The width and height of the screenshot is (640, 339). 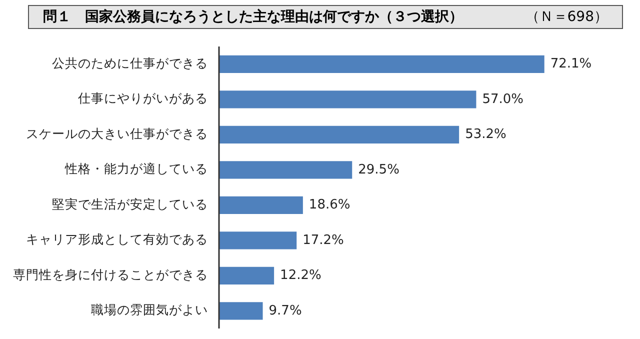 I want to click on y-tick-label: 性格・能力が適している, so click(x=136, y=168).